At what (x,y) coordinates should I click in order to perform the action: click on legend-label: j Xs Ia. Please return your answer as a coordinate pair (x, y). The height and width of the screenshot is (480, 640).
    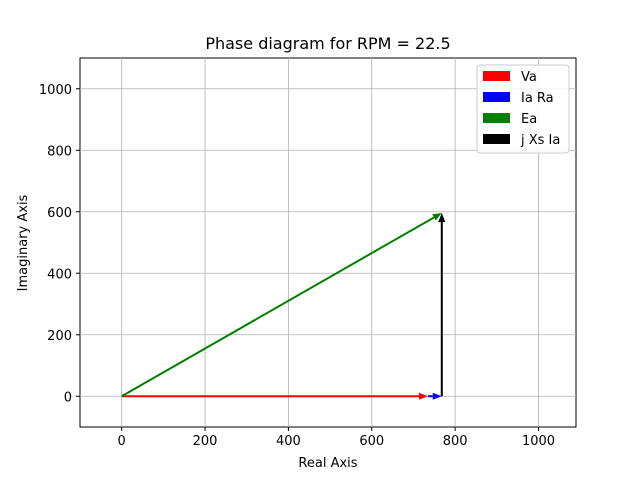
    Looking at the image, I should click on (540, 140).